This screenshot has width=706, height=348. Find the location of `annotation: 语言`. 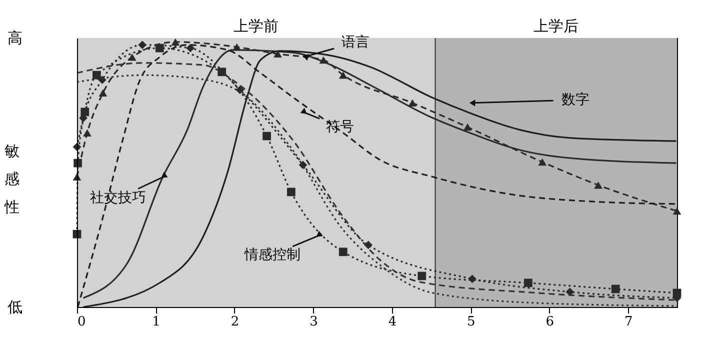

annotation: 语言 is located at coordinates (355, 42).